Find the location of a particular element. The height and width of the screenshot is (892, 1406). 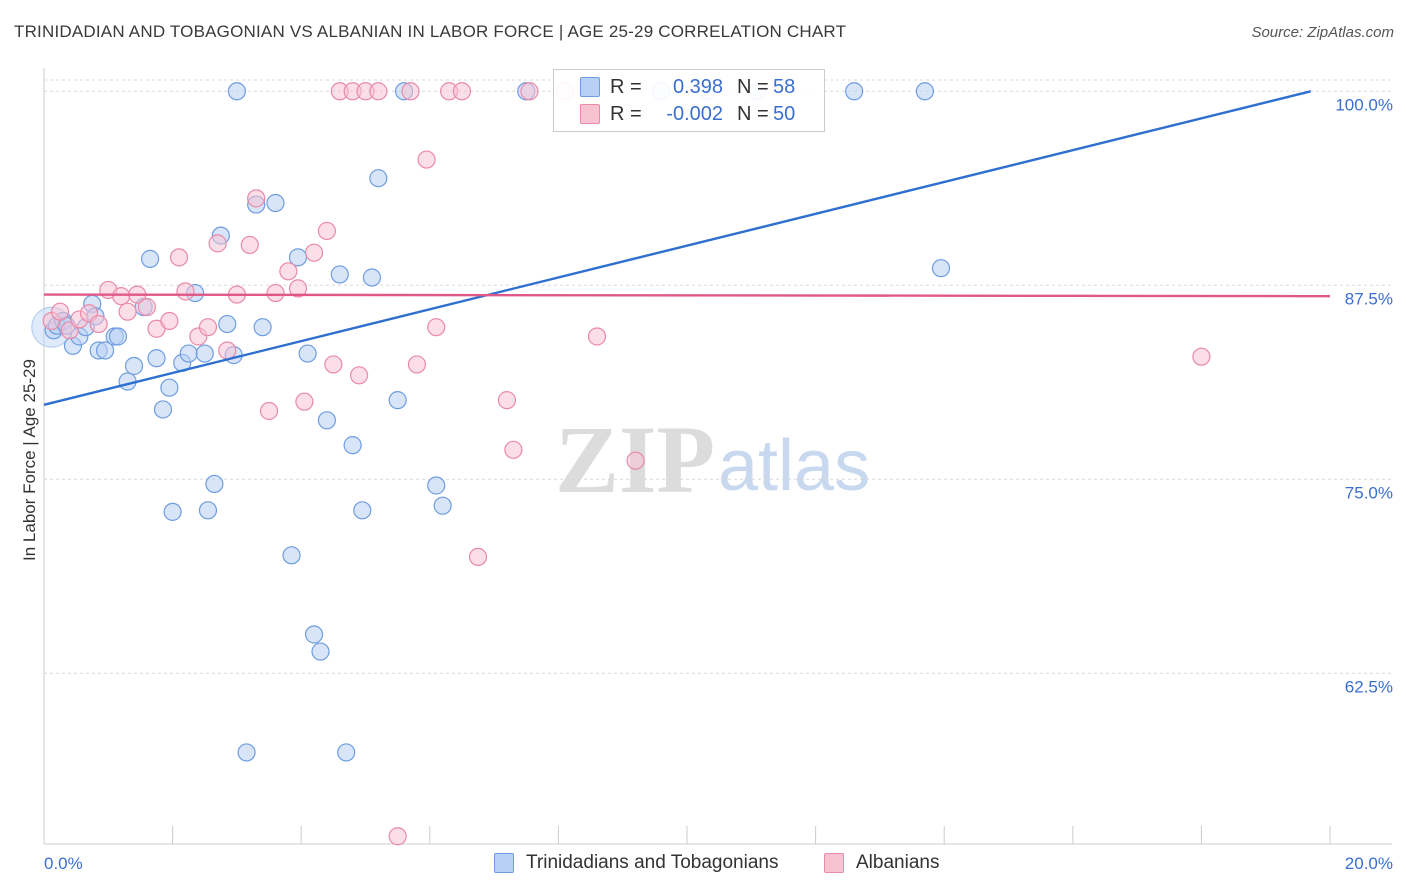

x-tick-label: 0.0% is located at coordinates (63, 863).